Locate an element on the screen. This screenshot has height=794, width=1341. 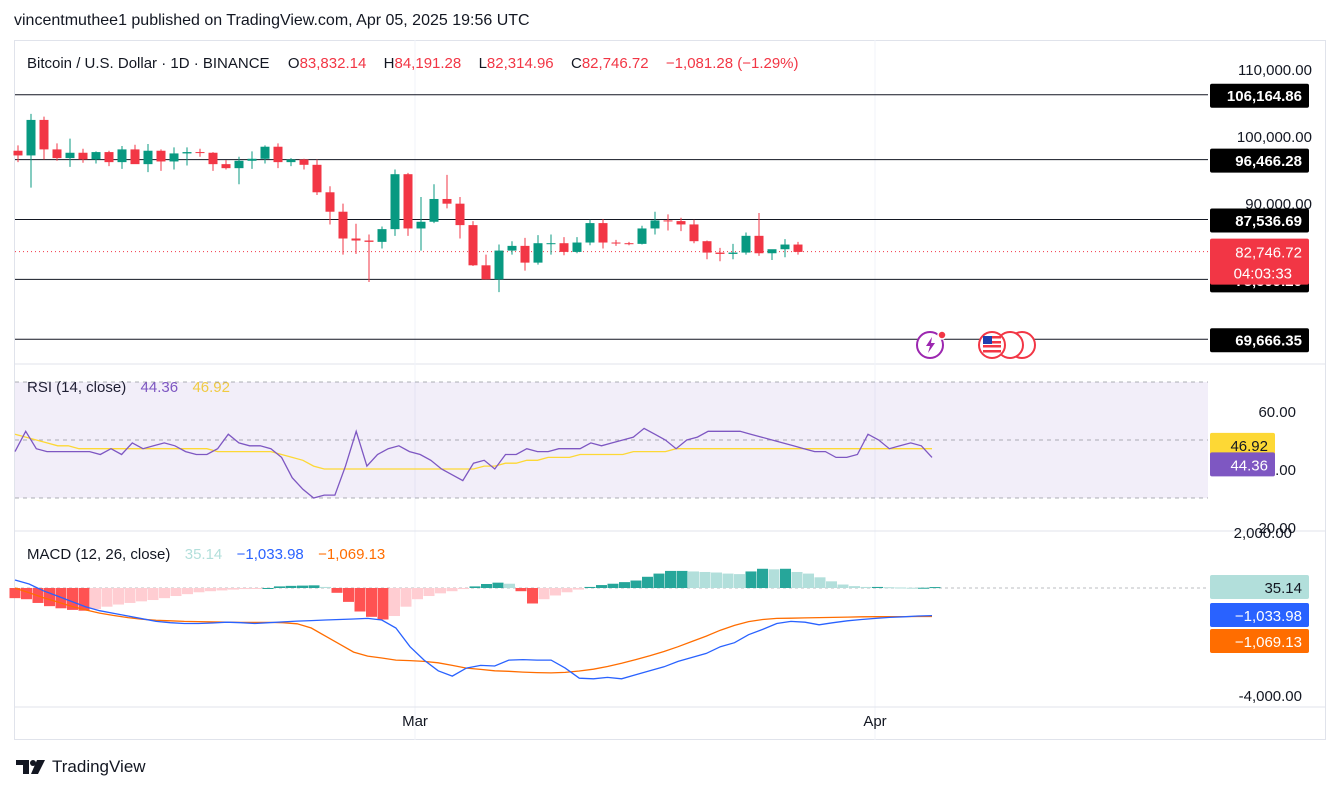
symbol-label: Bitcoin / U.S. Dollar · 1D · BINANCE is located at coordinates (148, 63).